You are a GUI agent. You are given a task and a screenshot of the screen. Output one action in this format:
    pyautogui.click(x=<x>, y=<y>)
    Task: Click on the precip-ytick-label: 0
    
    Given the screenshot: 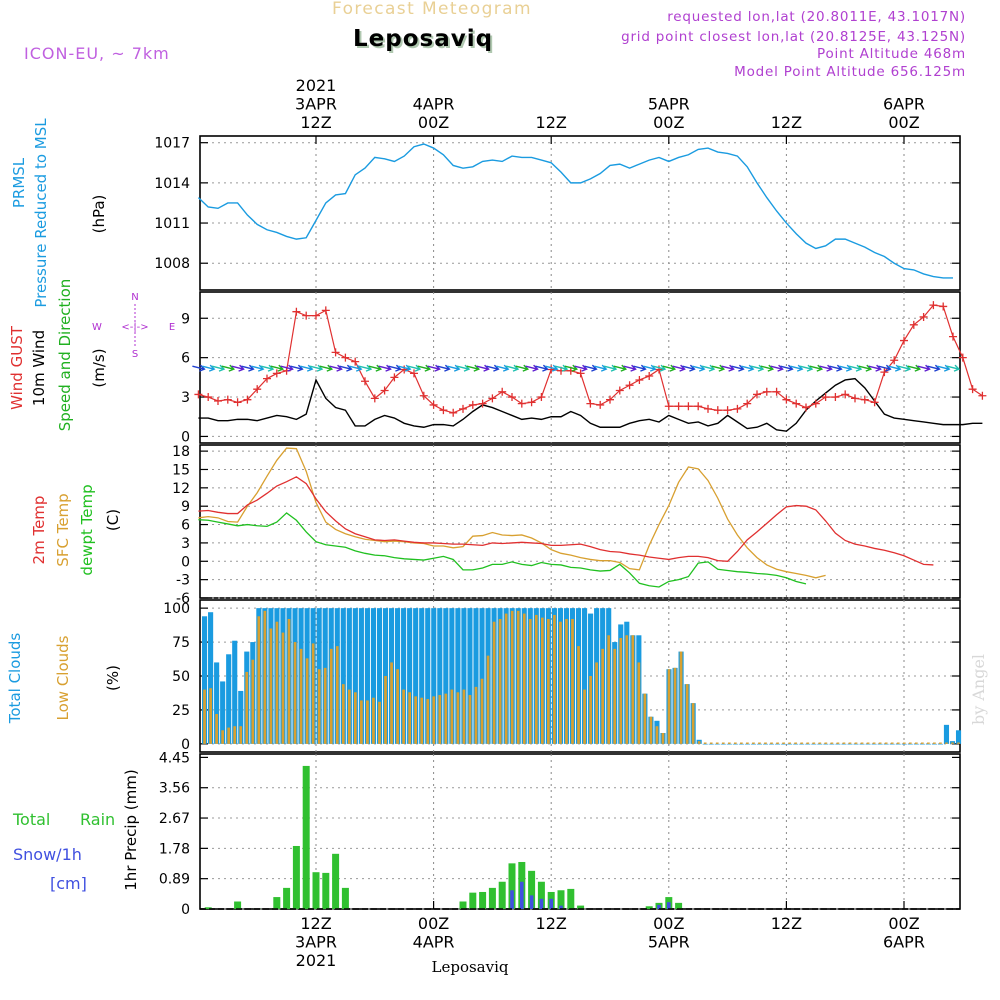 What is the action you would take?
    pyautogui.click(x=185, y=910)
    